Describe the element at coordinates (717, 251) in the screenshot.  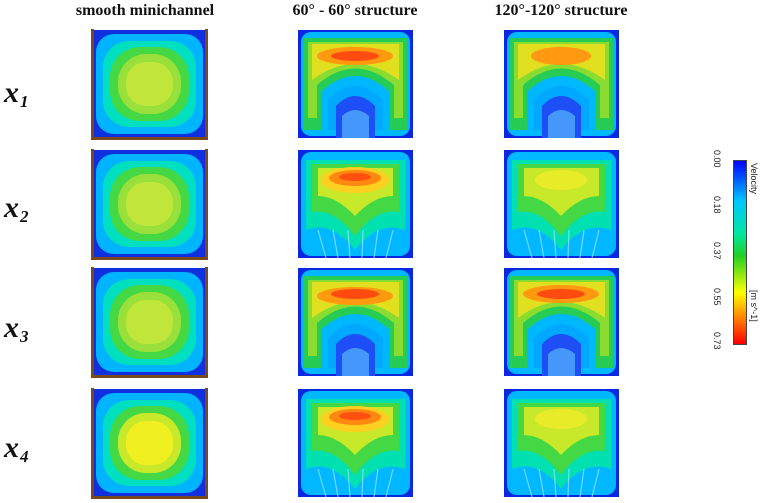
I see `colorbar-tick-2: 0.37` at that location.